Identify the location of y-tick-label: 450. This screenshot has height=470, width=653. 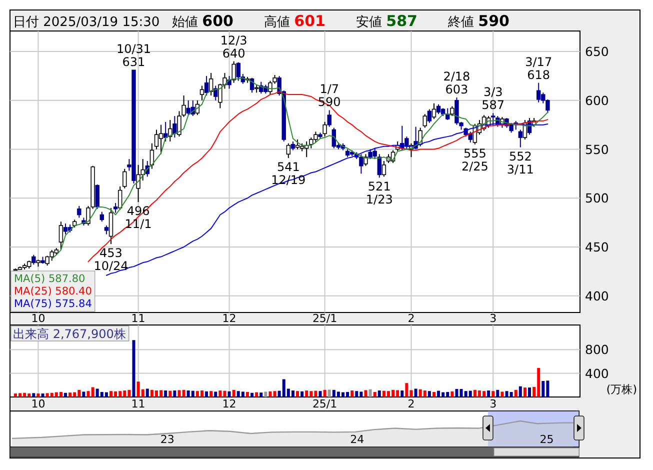
(597, 247).